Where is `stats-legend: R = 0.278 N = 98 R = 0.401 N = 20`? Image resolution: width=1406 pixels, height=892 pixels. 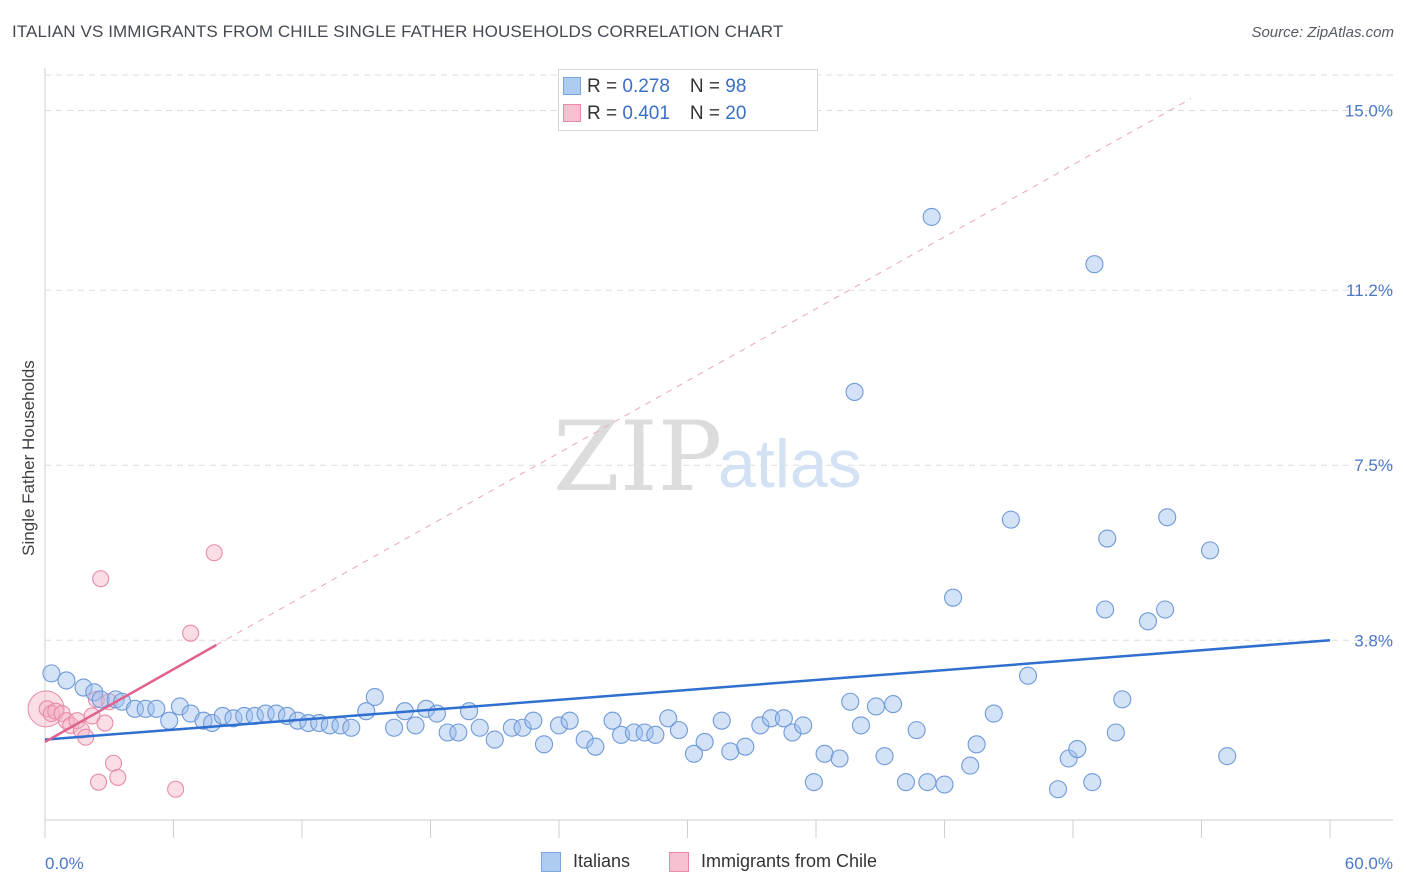
stats-legend: R = 0.278 N = 98 R = 0.401 N = 20 is located at coordinates (688, 100).